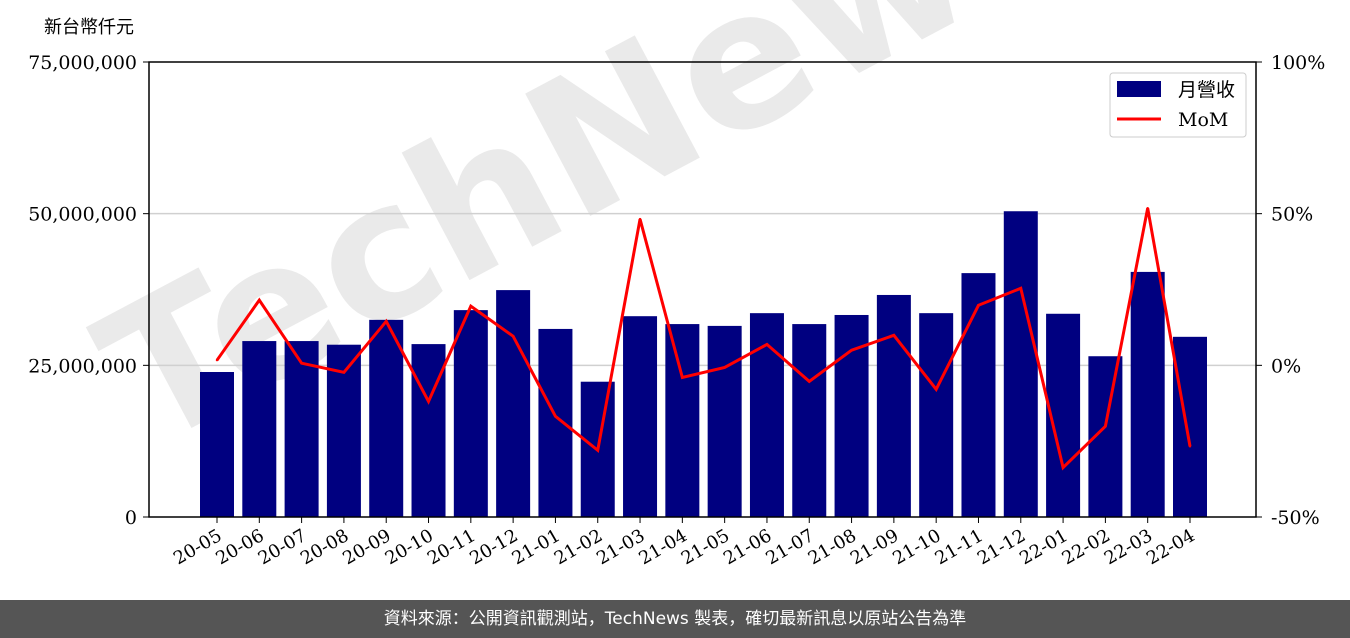 This screenshot has height=638, width=1350. Describe the element at coordinates (1206, 90) in the screenshot. I see `legend-label-revenue: 月營收` at that location.